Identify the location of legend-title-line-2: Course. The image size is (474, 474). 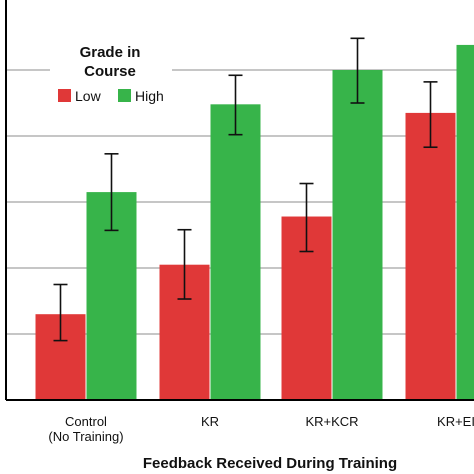
(110, 71).